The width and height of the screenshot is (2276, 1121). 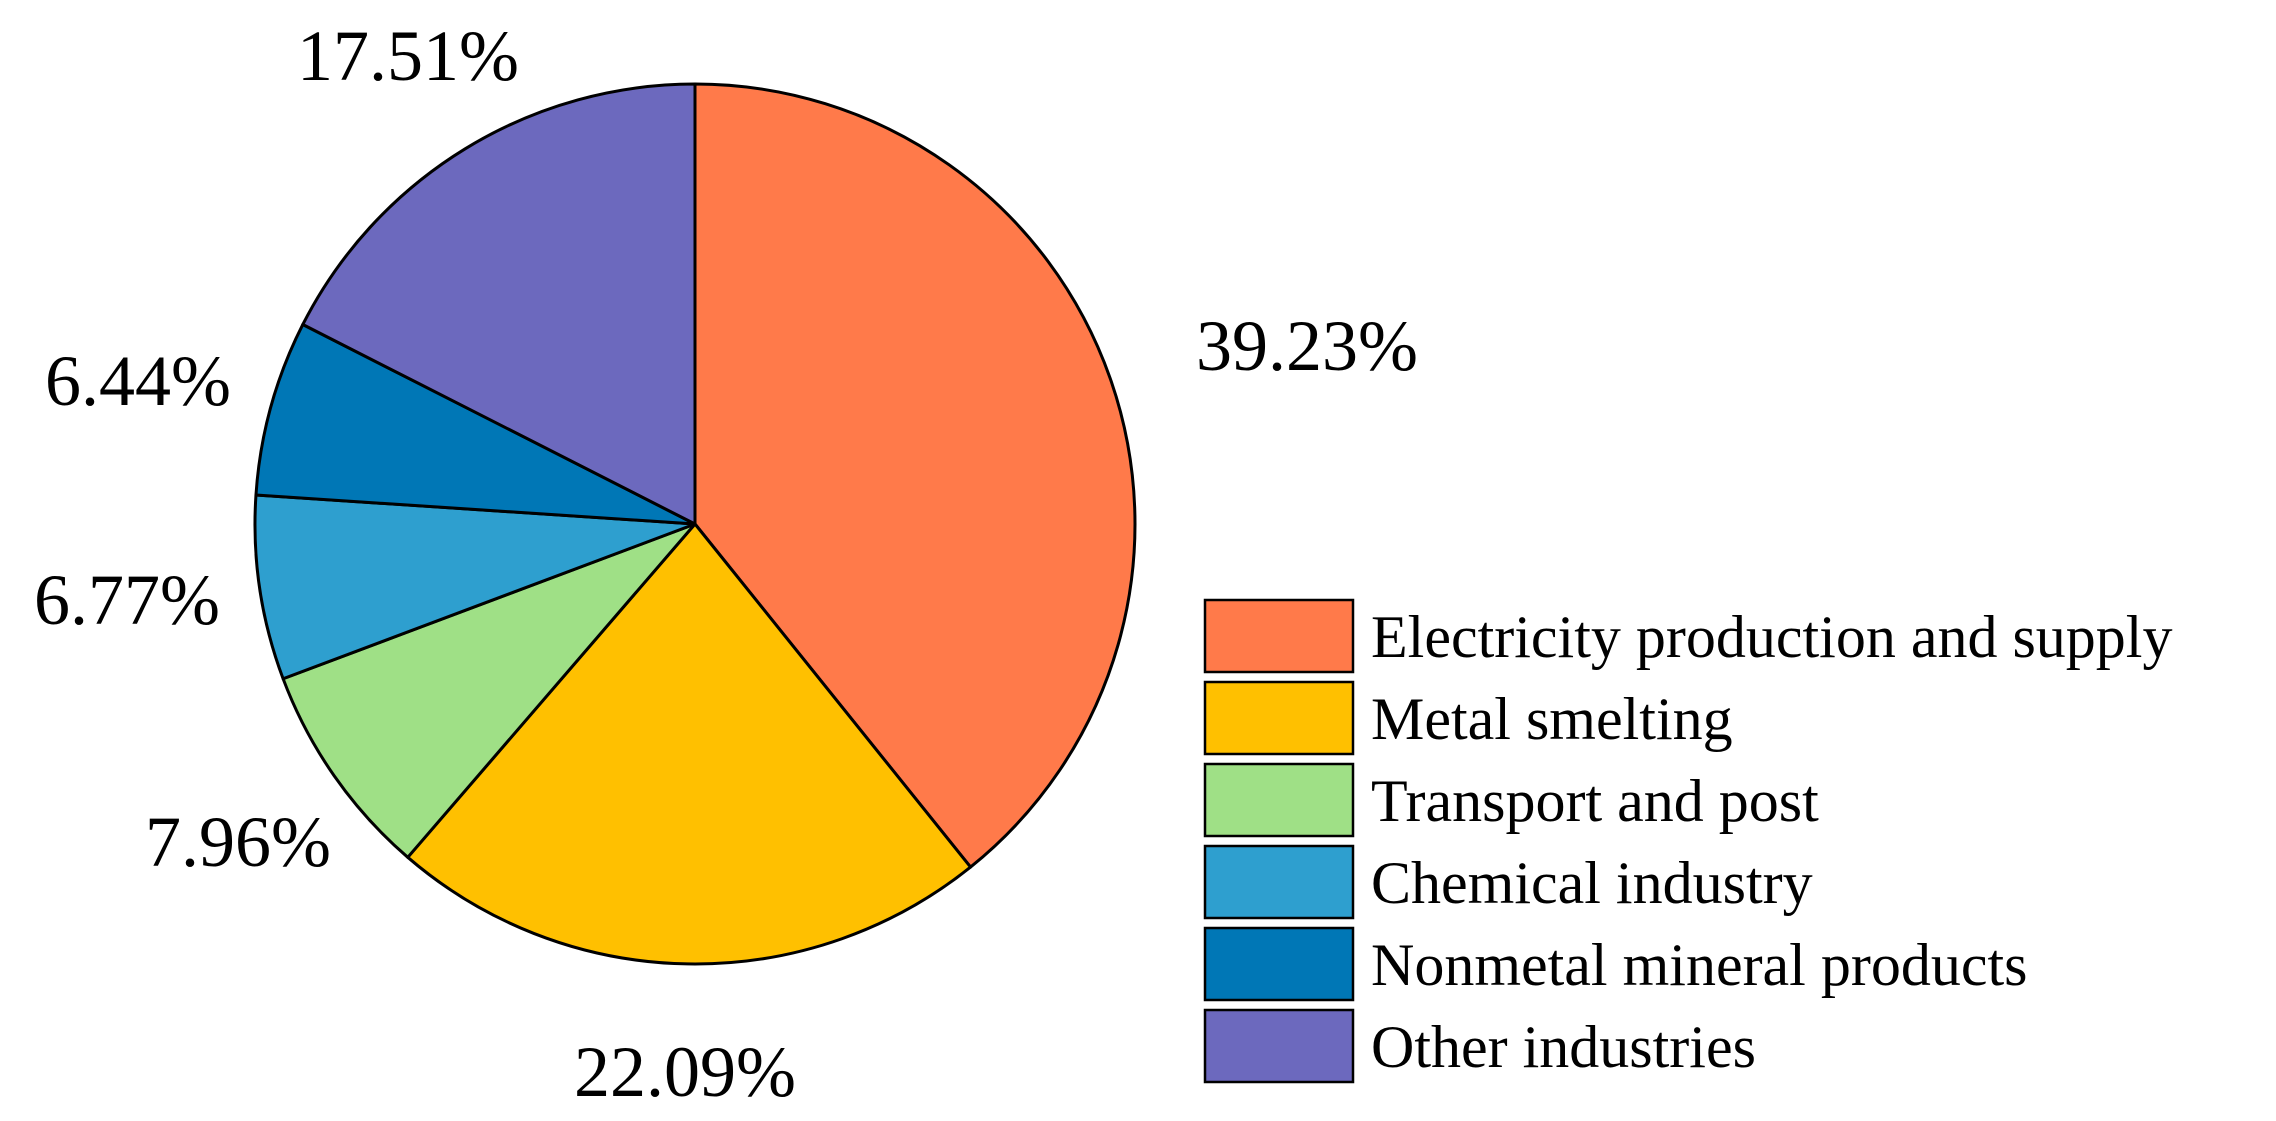 I want to click on slice-label-2: 22.09%, so click(x=685, y=1072).